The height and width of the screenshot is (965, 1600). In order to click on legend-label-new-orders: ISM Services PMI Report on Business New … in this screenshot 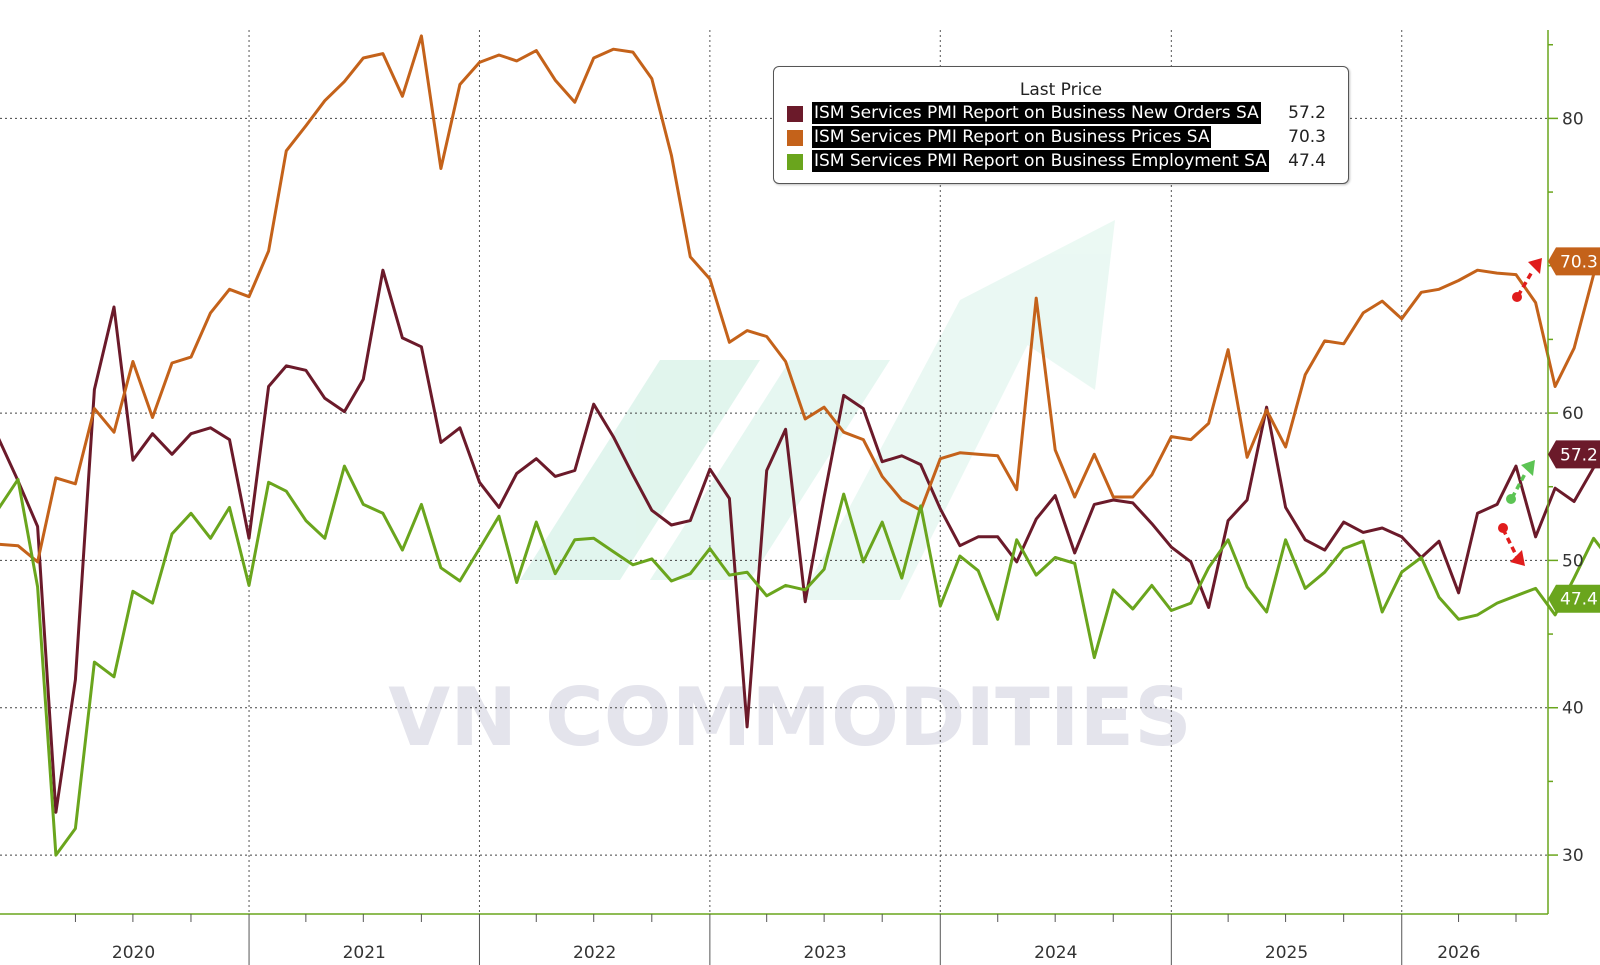, I will do `click(1036, 113)`.